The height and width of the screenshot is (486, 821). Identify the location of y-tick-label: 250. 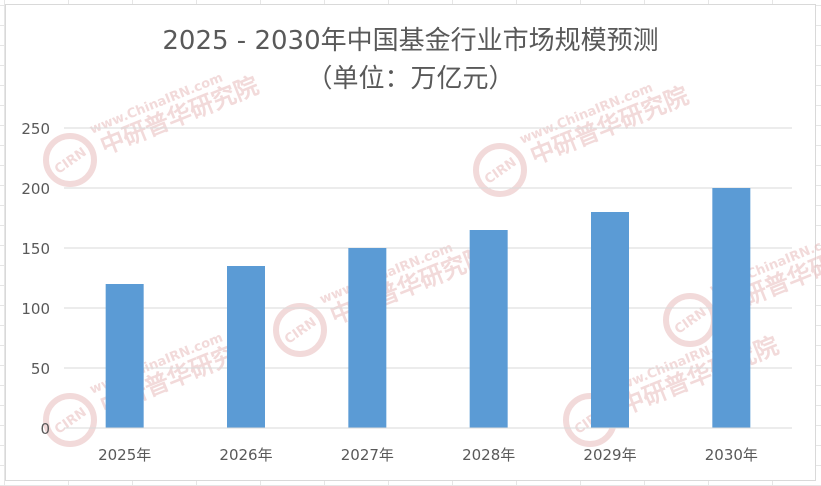
(35, 129).